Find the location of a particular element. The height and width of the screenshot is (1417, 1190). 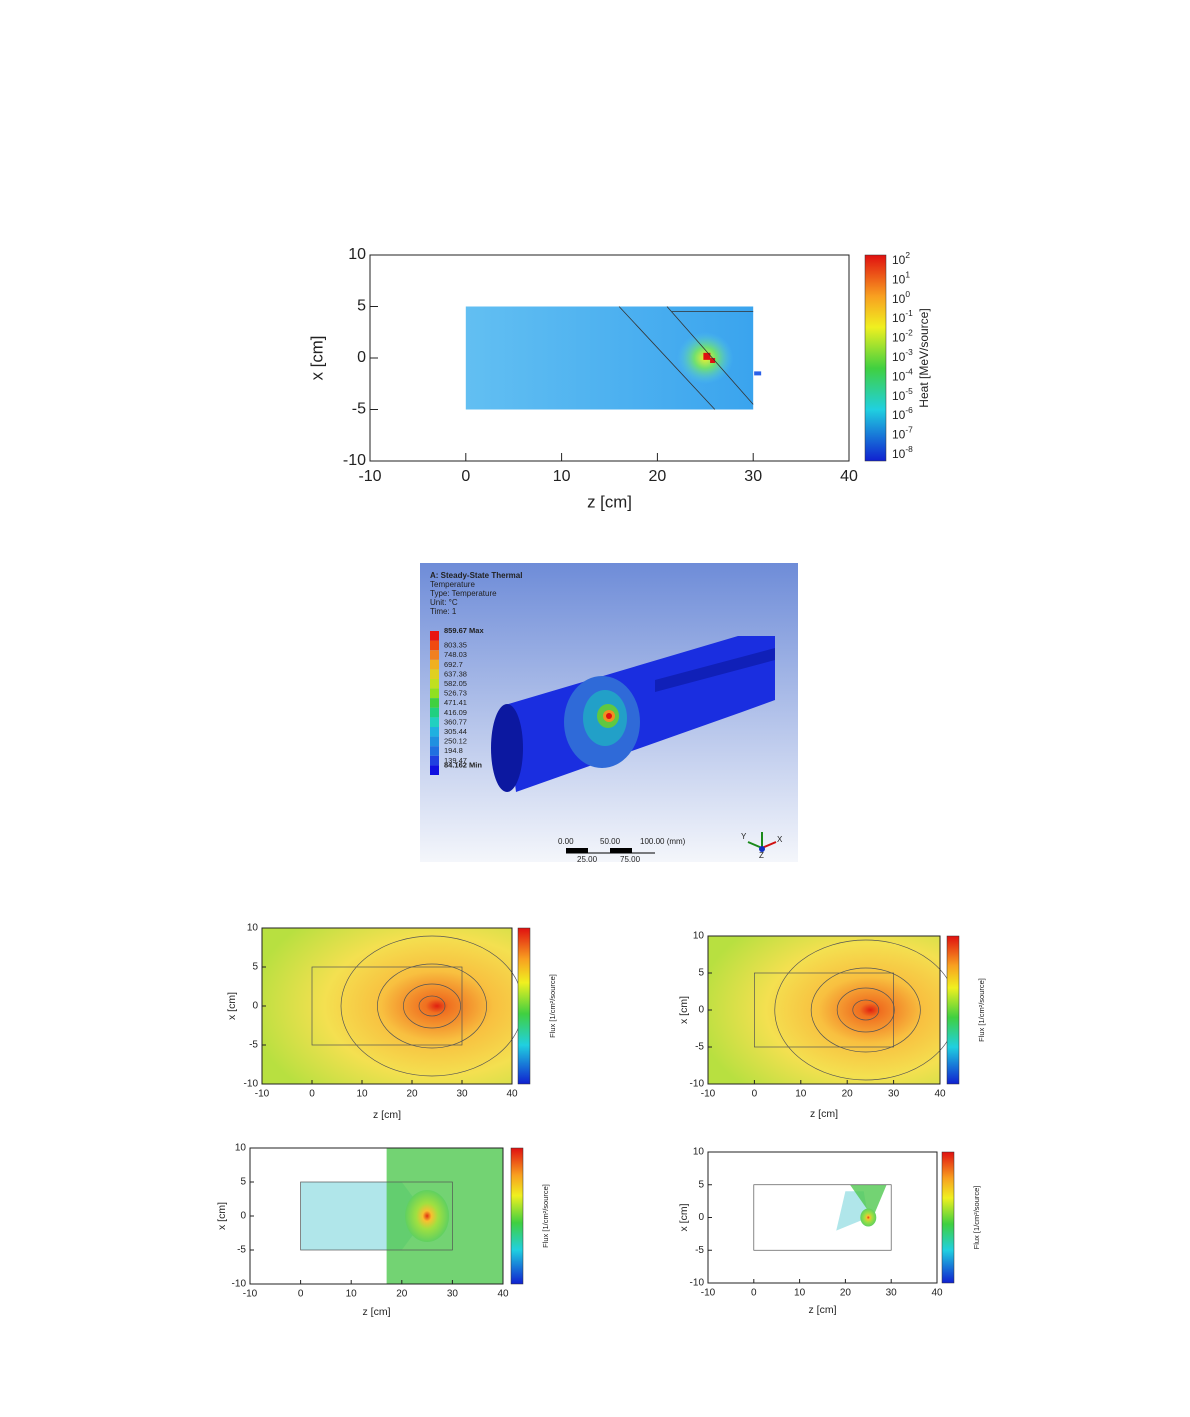

contour is located at coordinates (865, 1010).